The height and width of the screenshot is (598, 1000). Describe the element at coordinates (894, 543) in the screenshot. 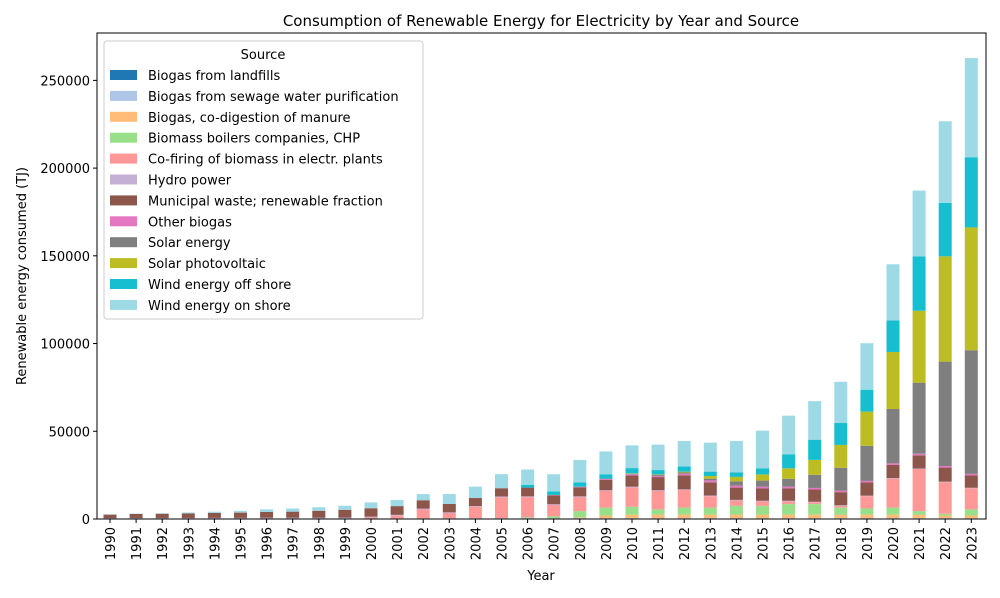

I see `x-tick-label: 2020` at that location.